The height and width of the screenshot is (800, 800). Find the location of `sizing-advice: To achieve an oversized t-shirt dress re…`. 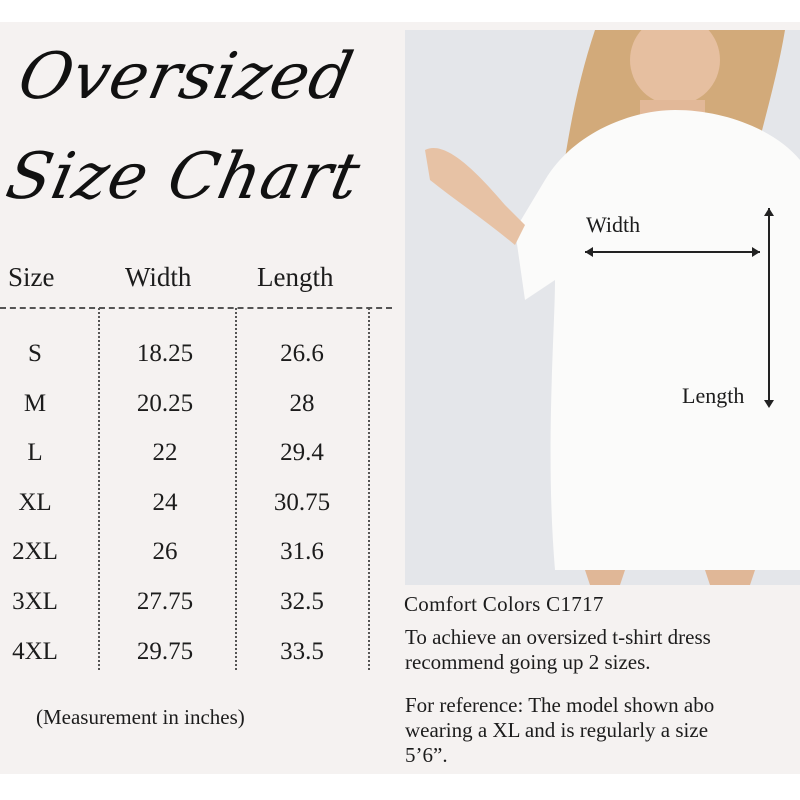

sizing-advice: To achieve an oversized t-shirt dress re… is located at coordinates (558, 650).